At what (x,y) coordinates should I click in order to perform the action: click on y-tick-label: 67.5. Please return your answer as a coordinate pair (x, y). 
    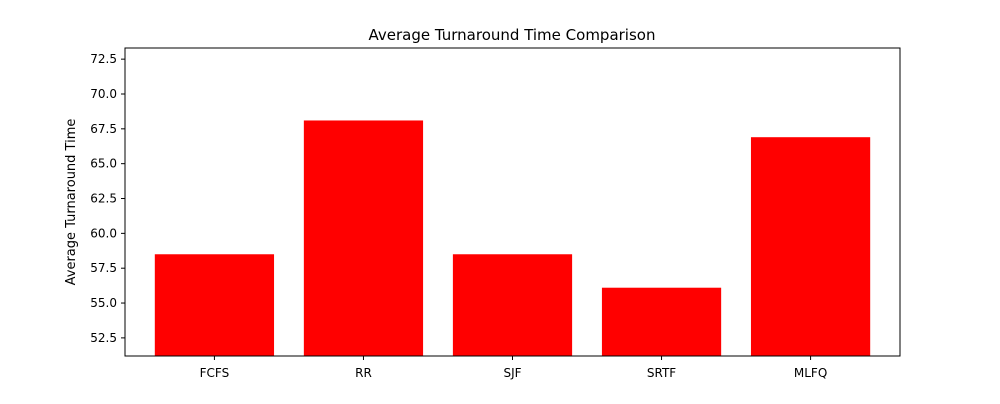
    Looking at the image, I should click on (103, 129).